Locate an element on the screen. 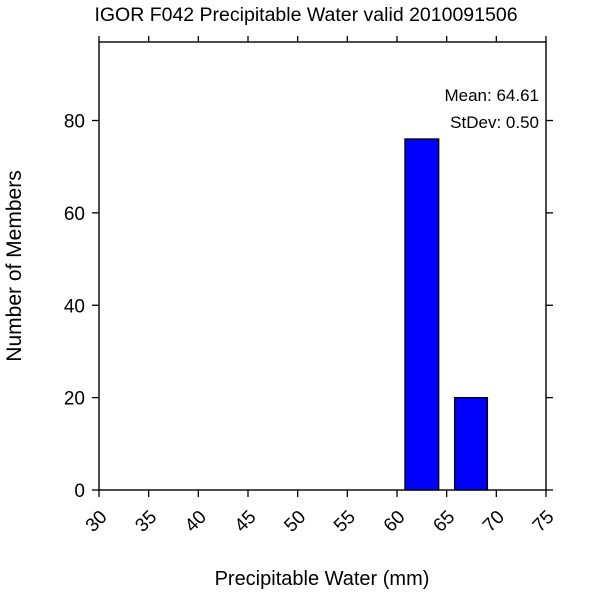 The image size is (600, 596). x-tick-label-30: 30 is located at coordinates (97, 522).